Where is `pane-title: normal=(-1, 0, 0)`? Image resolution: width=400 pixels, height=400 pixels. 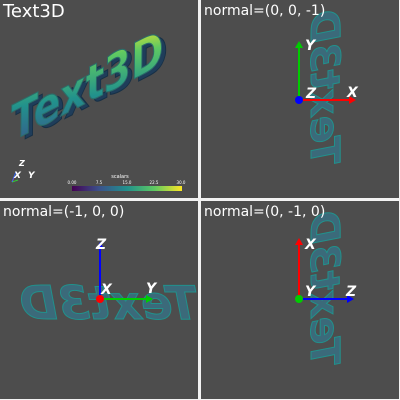
pane-title: normal=(-1, 0, 0) is located at coordinates (64, 212).